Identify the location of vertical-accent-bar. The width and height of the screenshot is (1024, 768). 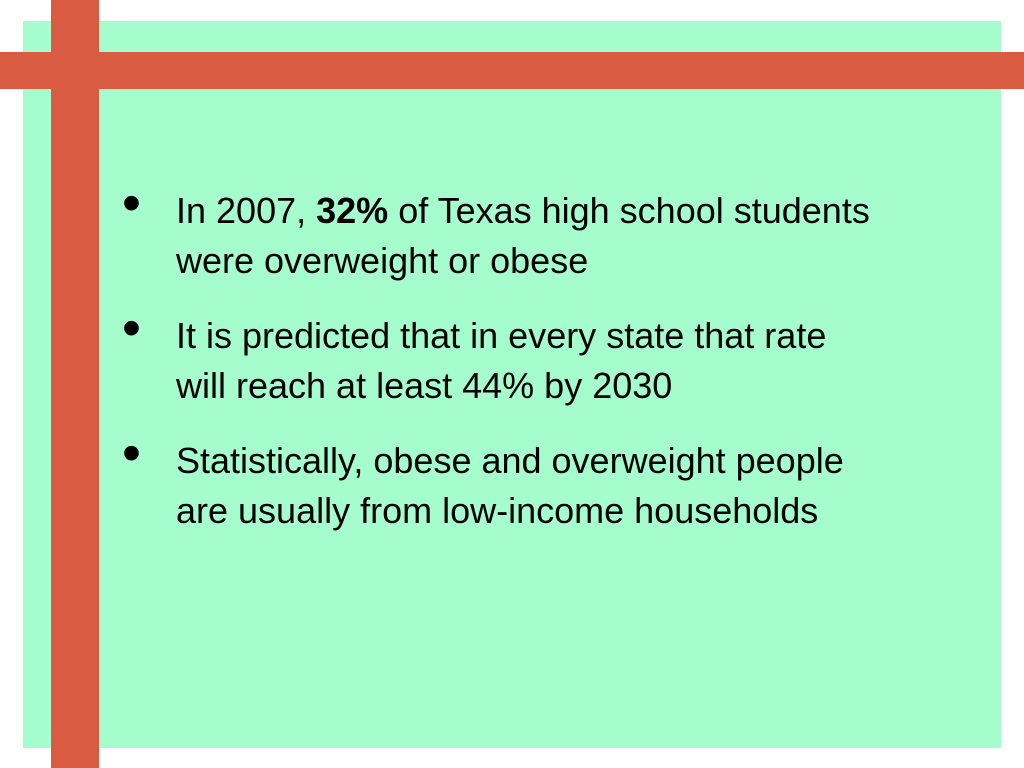
(75, 384).